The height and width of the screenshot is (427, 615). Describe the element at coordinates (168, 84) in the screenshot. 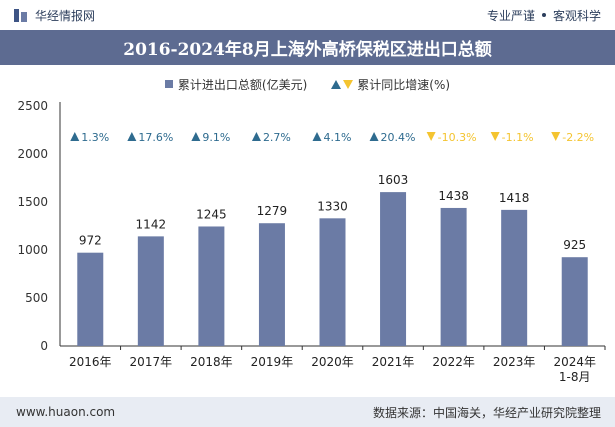

I see `bar-swatch-icon` at that location.